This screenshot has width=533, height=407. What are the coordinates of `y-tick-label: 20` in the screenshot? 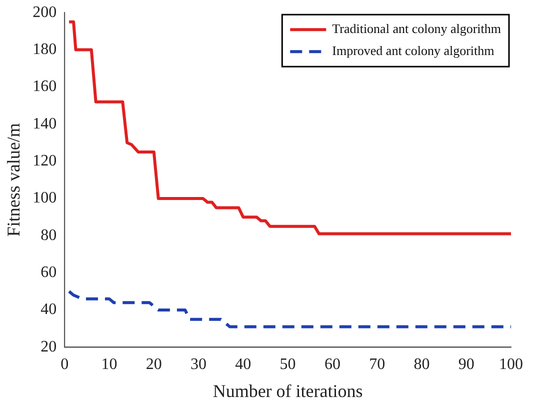 It's located at (48, 347).